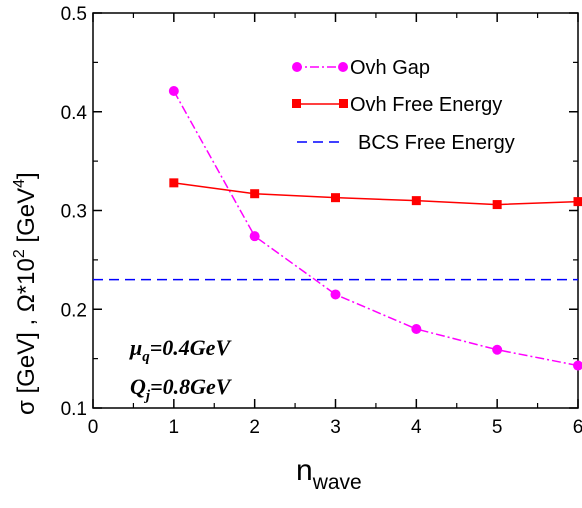  I want to click on annotation-q-subscript: j, so click(147, 396).